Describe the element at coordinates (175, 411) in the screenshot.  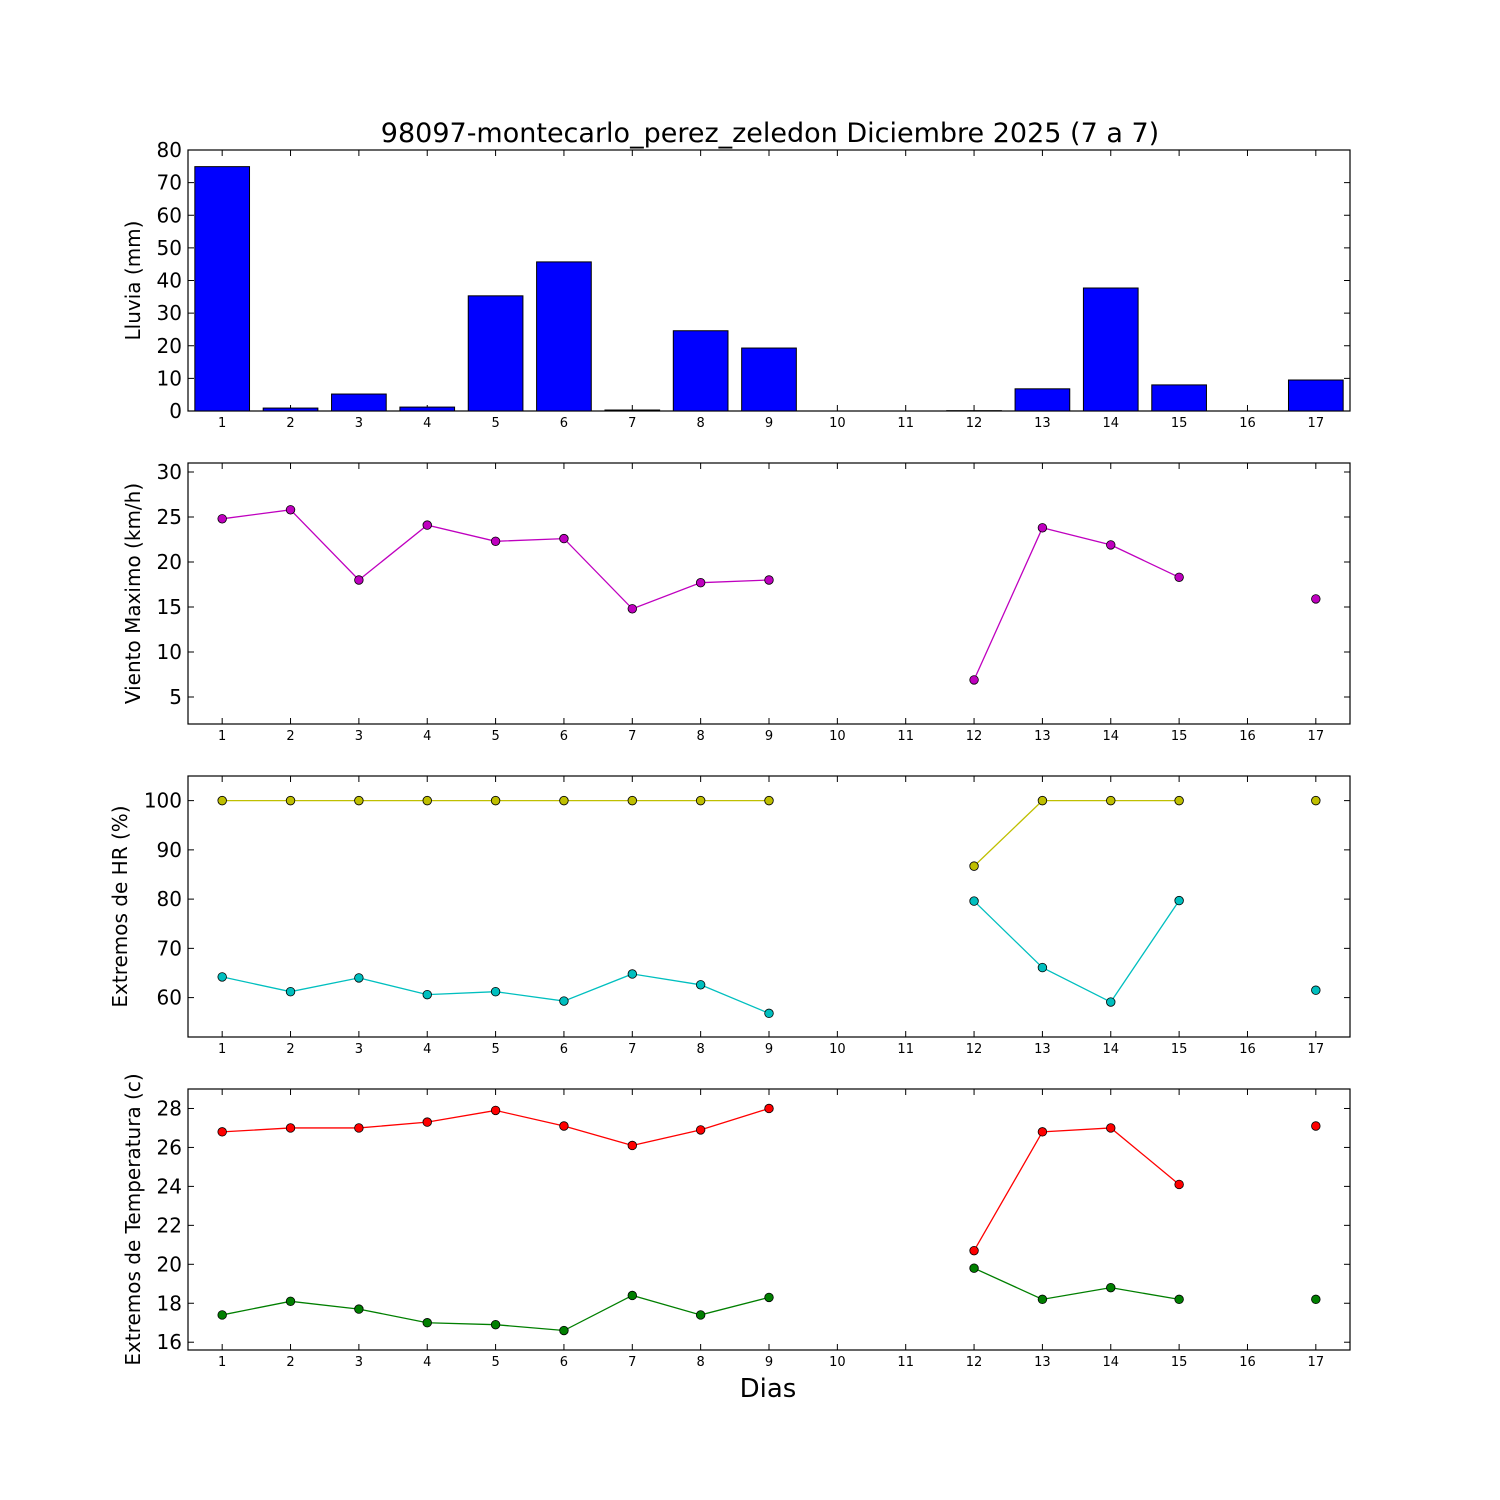
I see `y-tick-label: 0` at that location.